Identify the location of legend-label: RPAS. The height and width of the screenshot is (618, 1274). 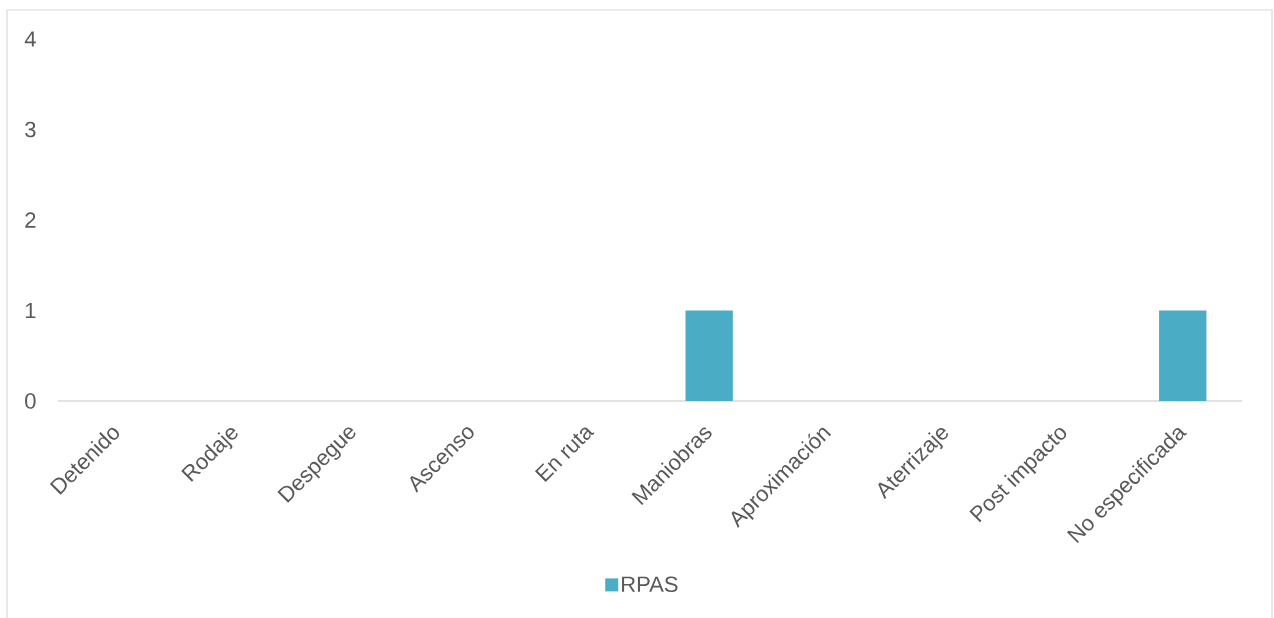
(650, 584).